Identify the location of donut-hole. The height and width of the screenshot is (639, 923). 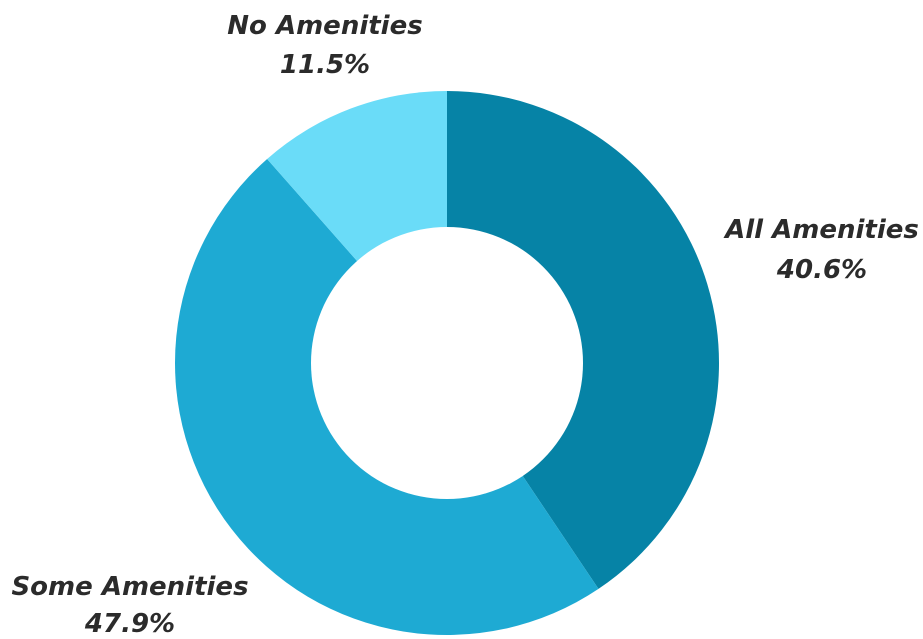
(447, 363).